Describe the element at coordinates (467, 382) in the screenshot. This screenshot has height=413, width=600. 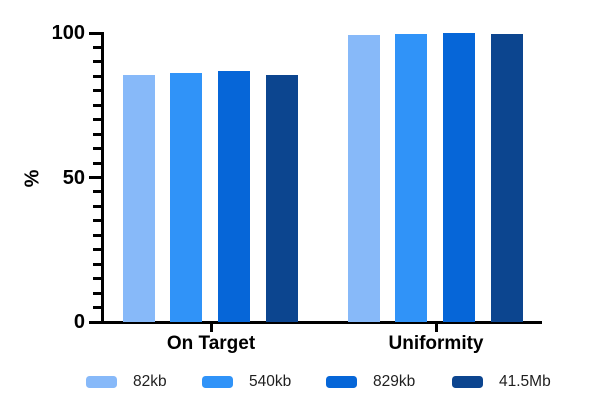
I see `legend-swatch-41.5Mb` at that location.